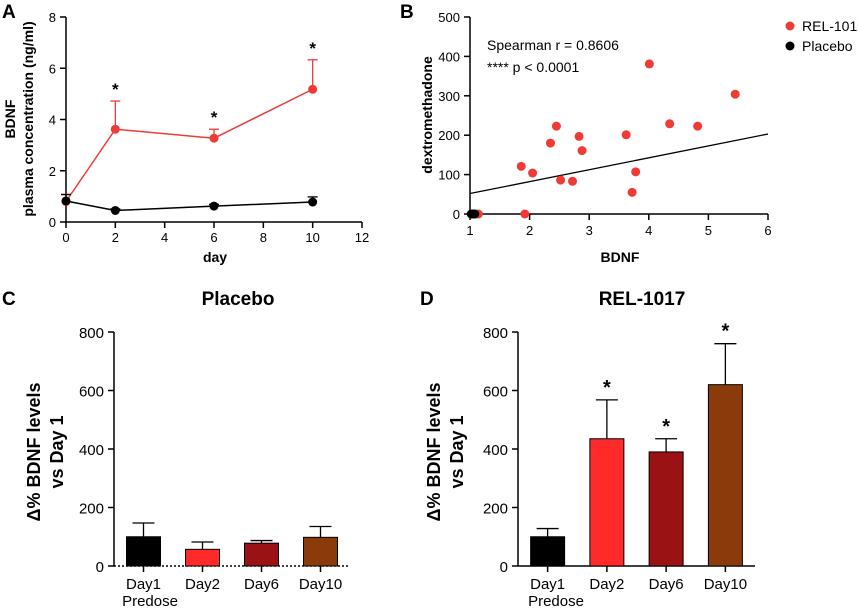 The image size is (858, 615). Describe the element at coordinates (547, 584) in the screenshot. I see `panel-d-x-tick-label: Day1` at that location.